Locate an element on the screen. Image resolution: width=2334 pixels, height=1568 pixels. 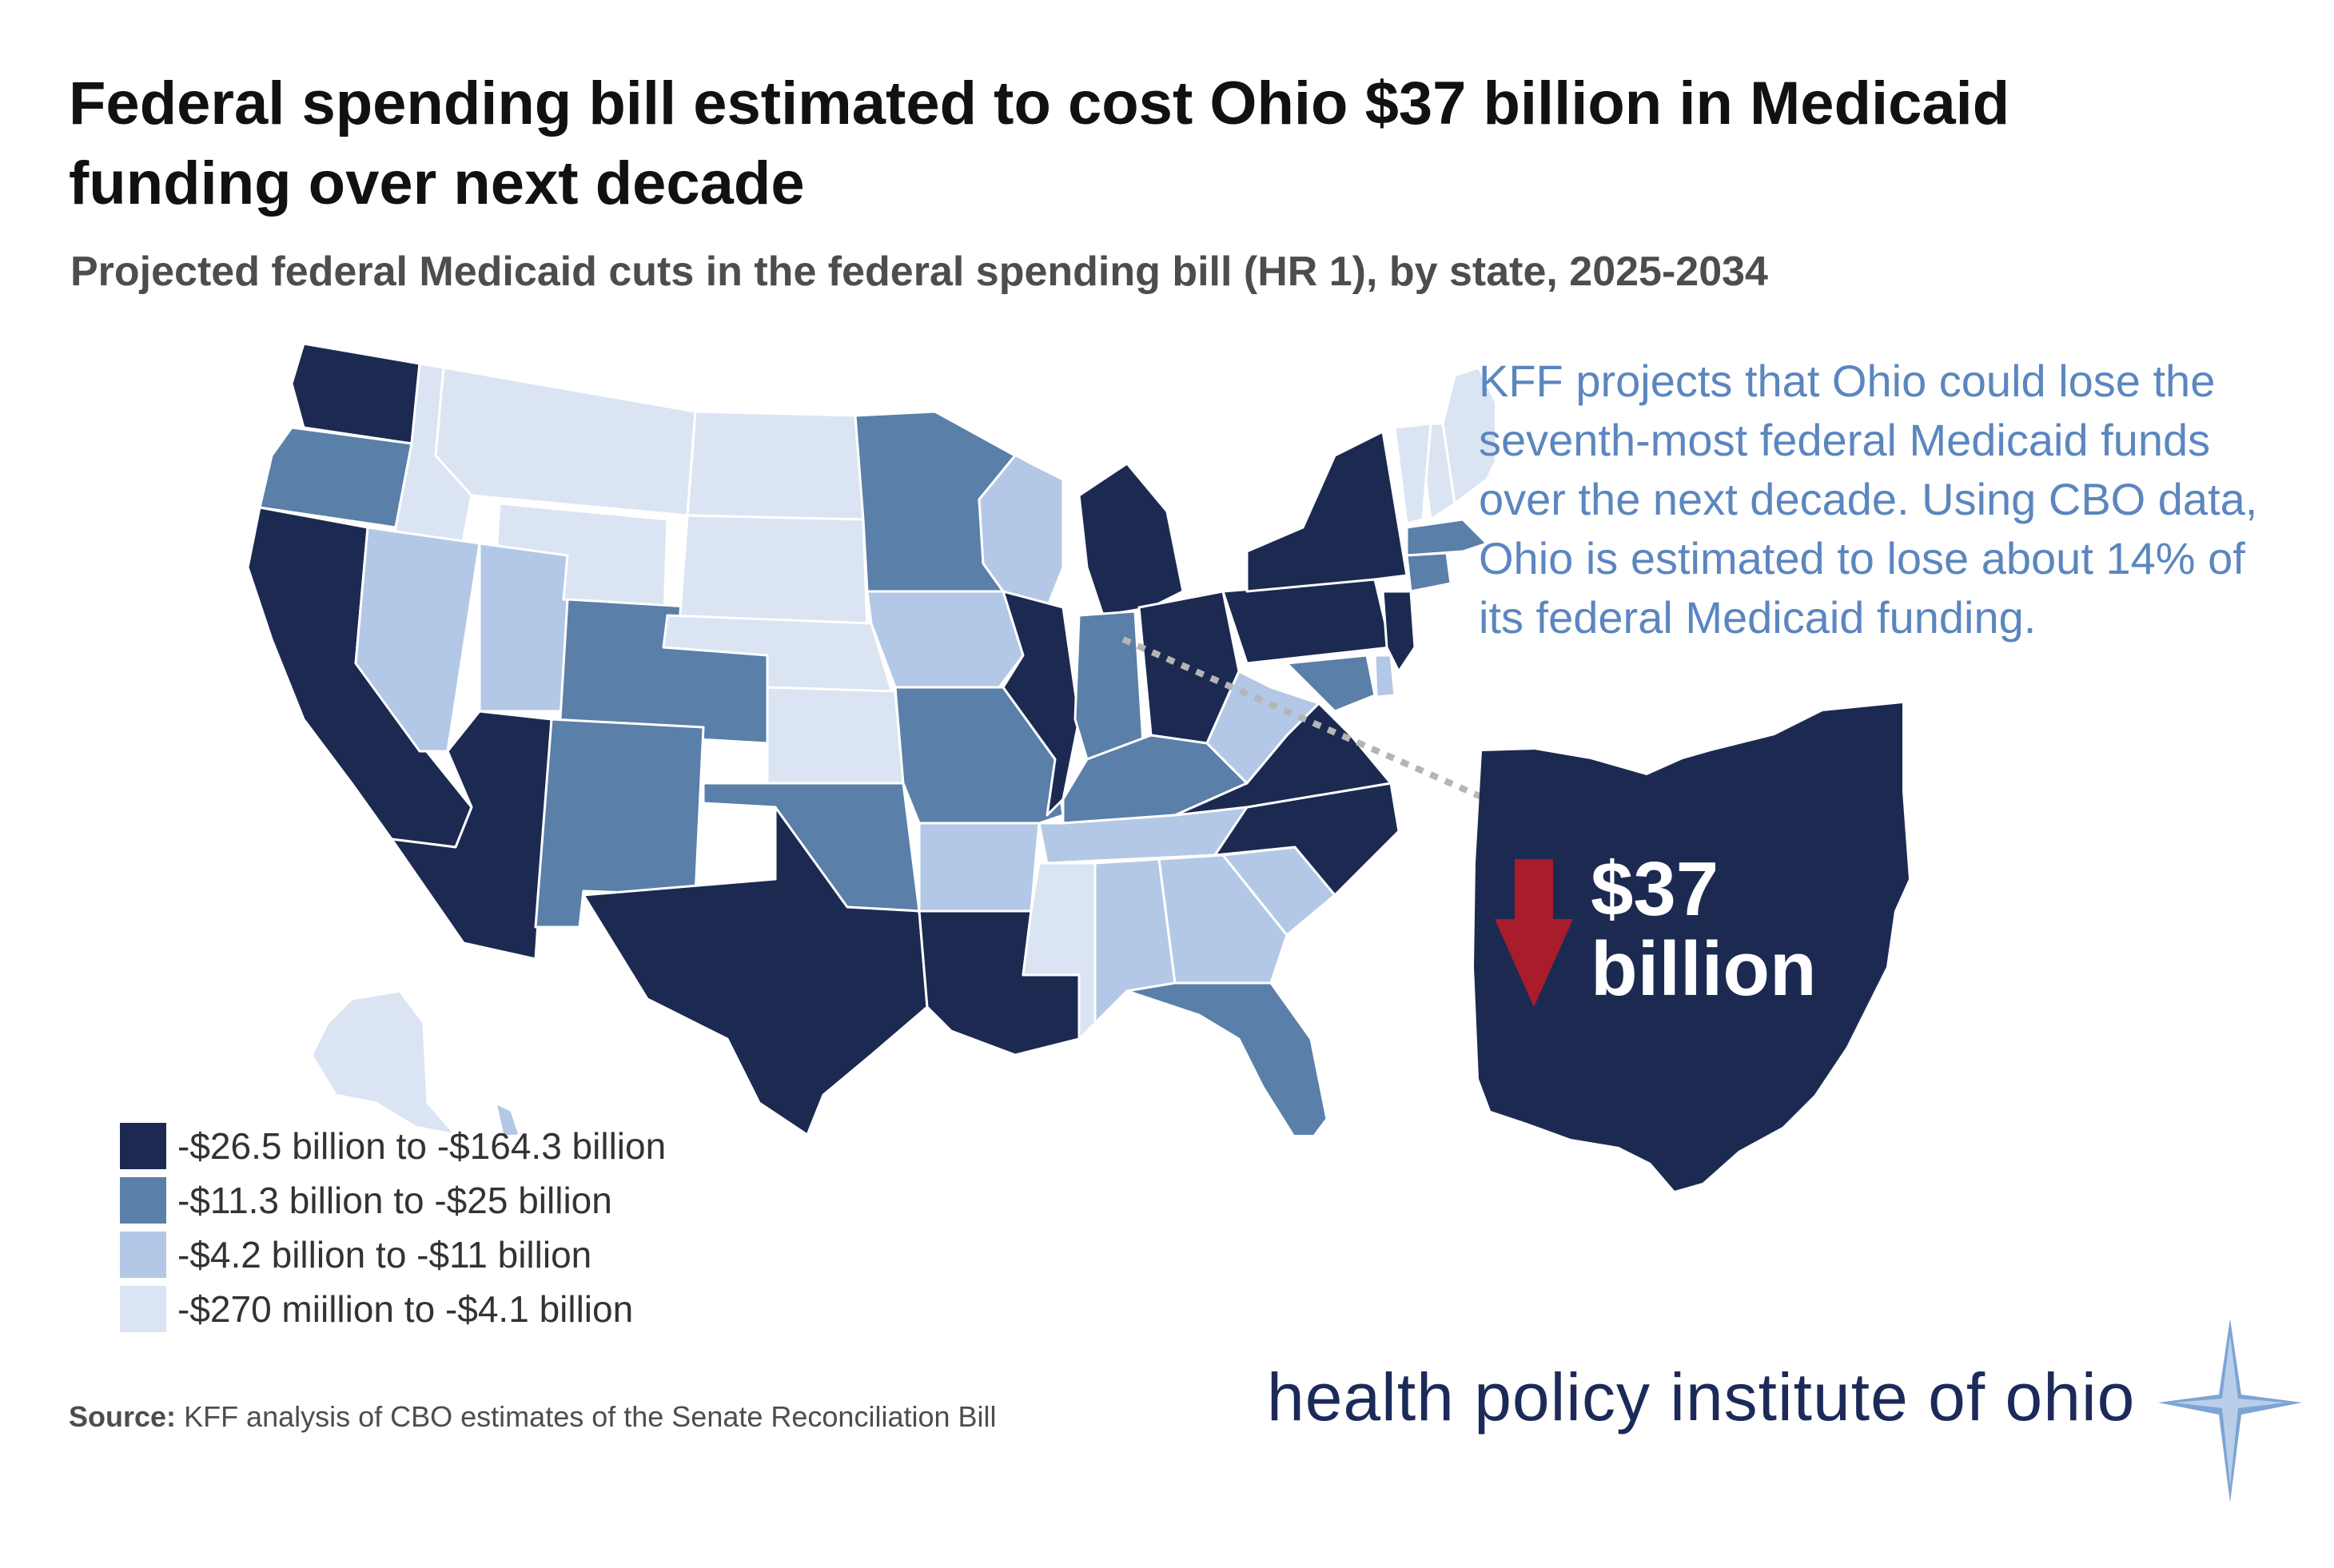
state-wa is located at coordinates (355, 393).